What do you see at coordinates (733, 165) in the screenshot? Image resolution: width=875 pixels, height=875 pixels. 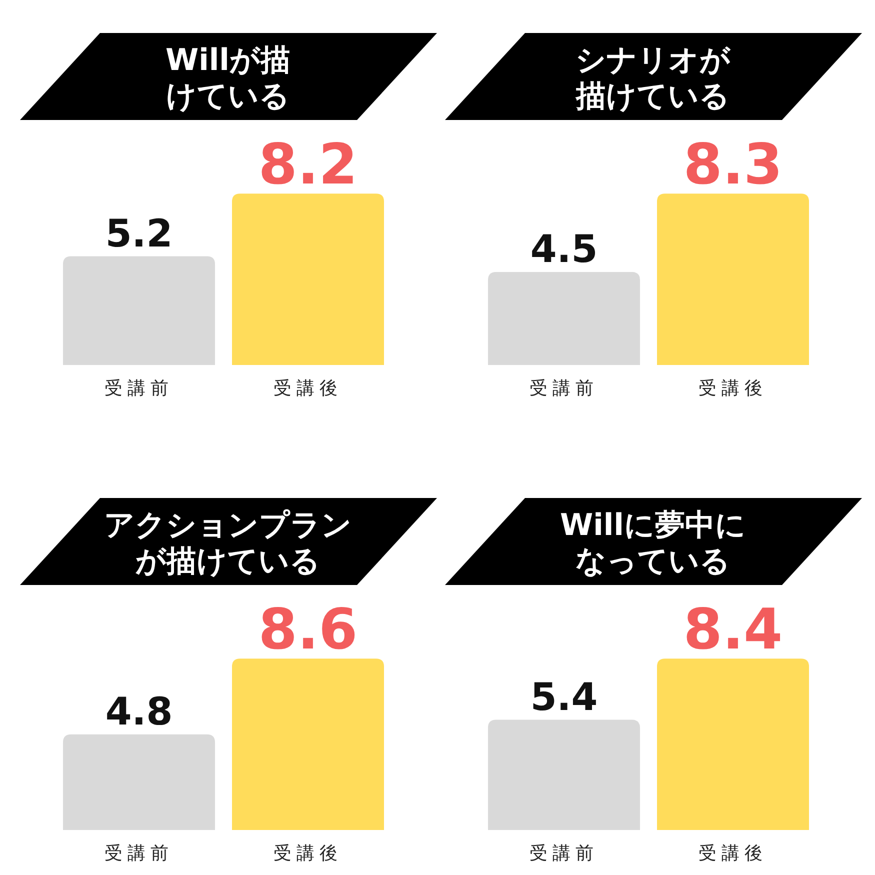 I see `data-label: 8.3` at bounding box center [733, 165].